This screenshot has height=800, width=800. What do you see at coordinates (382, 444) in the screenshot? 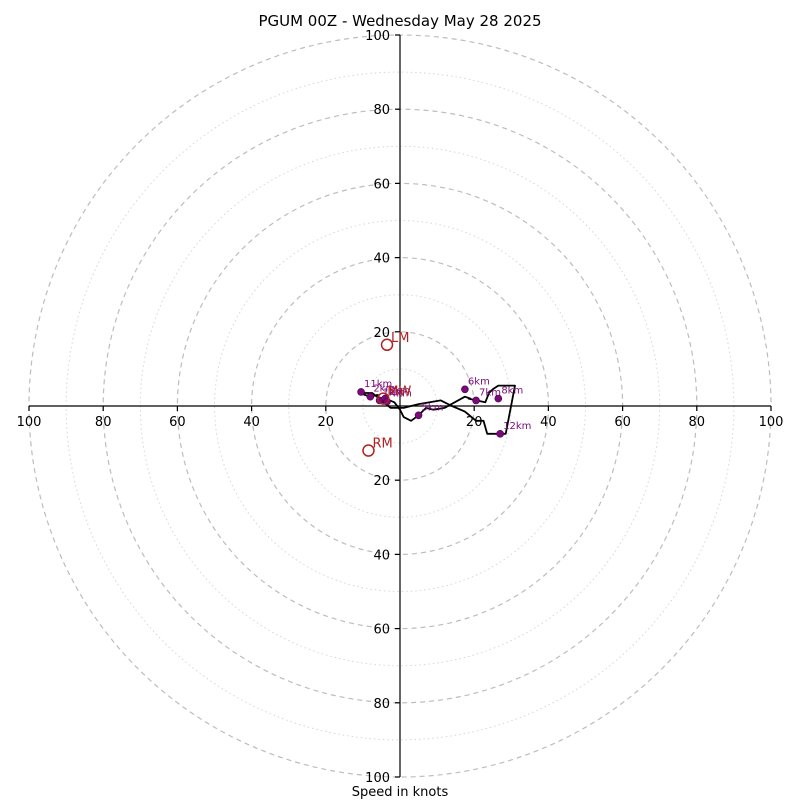
I see `storm-motion-rm-label: RM` at bounding box center [382, 444].